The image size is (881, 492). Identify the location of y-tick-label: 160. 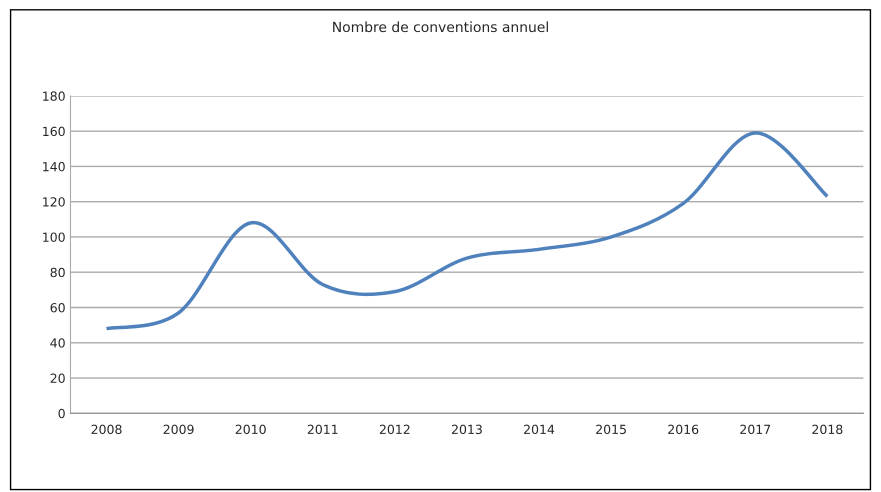
(54, 131).